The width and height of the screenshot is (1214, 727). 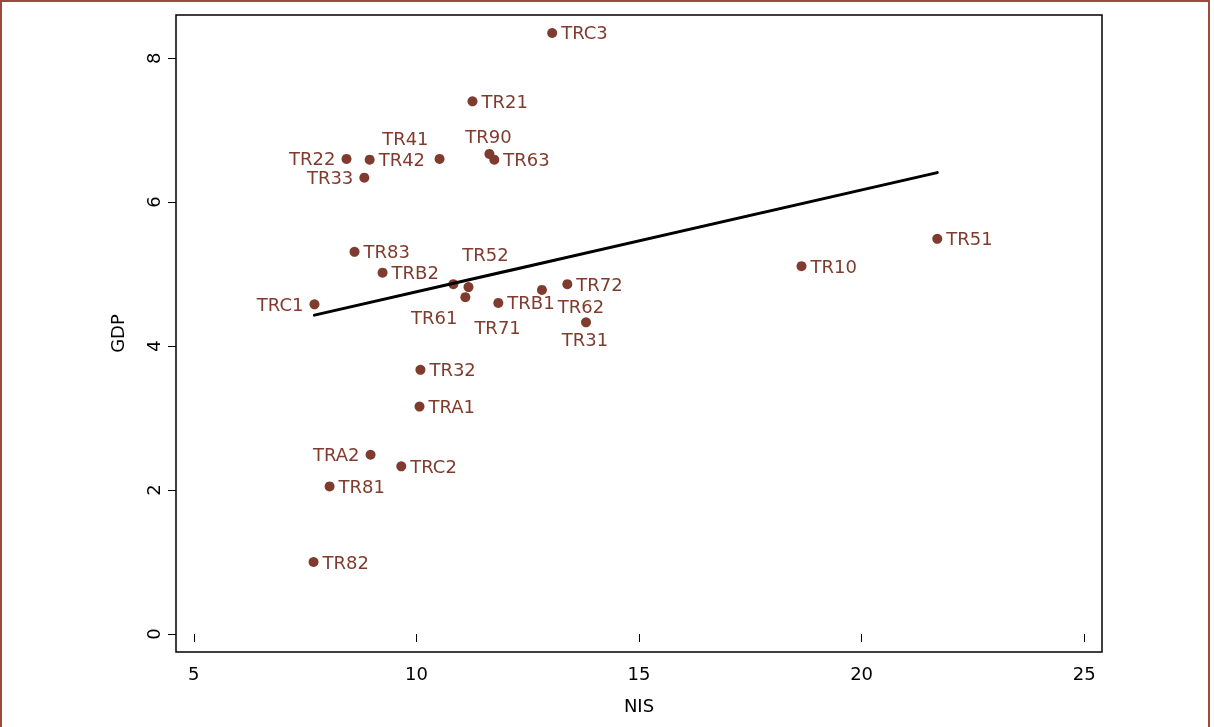 What do you see at coordinates (153, 202) in the screenshot?
I see `y-tick-label: 6` at bounding box center [153, 202].